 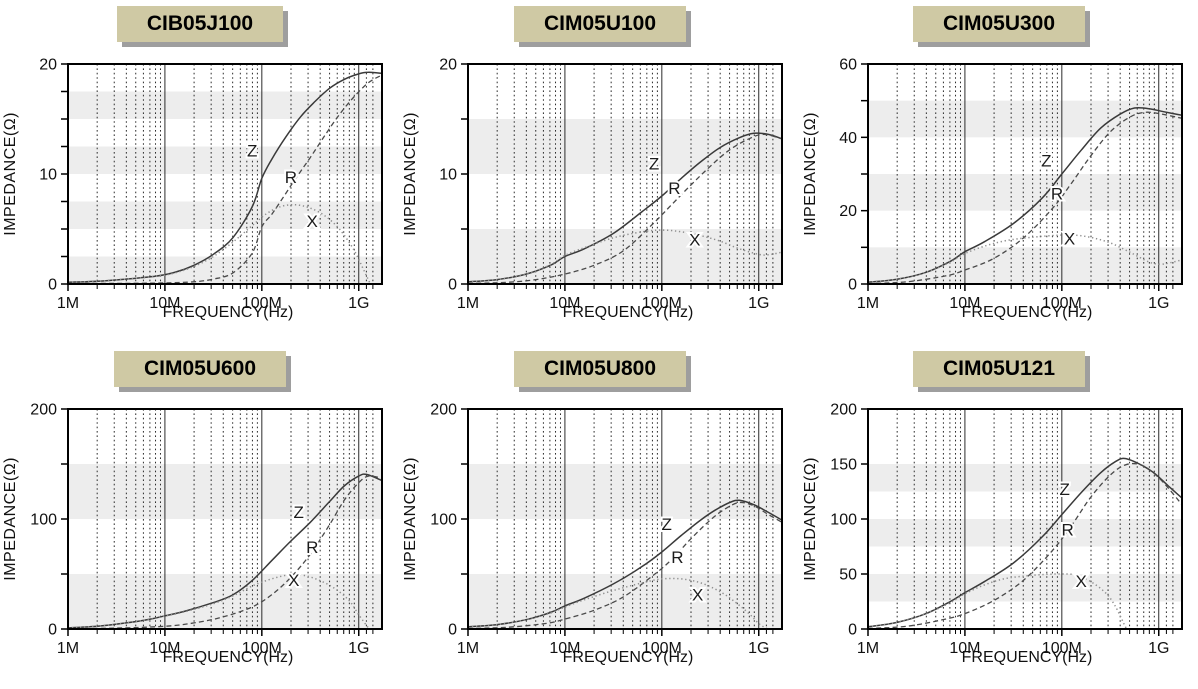 I want to click on chart-body: IMPEDANCE(Ω) 0 100 200 1M 10M 100M 1G Z R X, so click(x=197, y=527).